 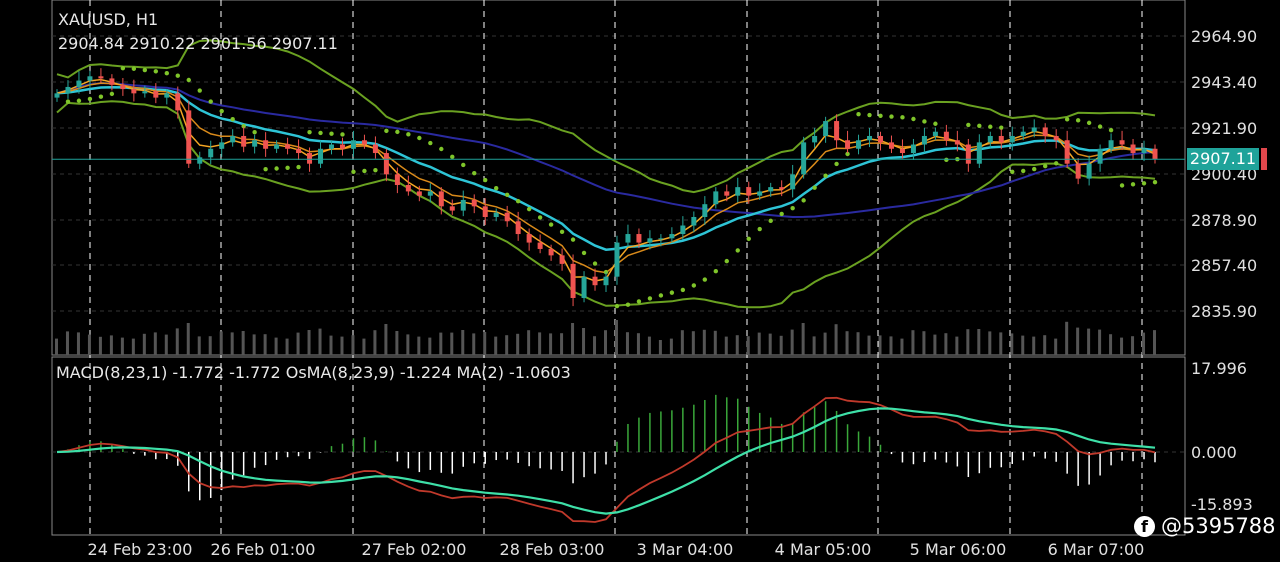 What do you see at coordinates (1224, 265) in the screenshot?
I see `price-axis-label: 2857.40` at bounding box center [1224, 265].